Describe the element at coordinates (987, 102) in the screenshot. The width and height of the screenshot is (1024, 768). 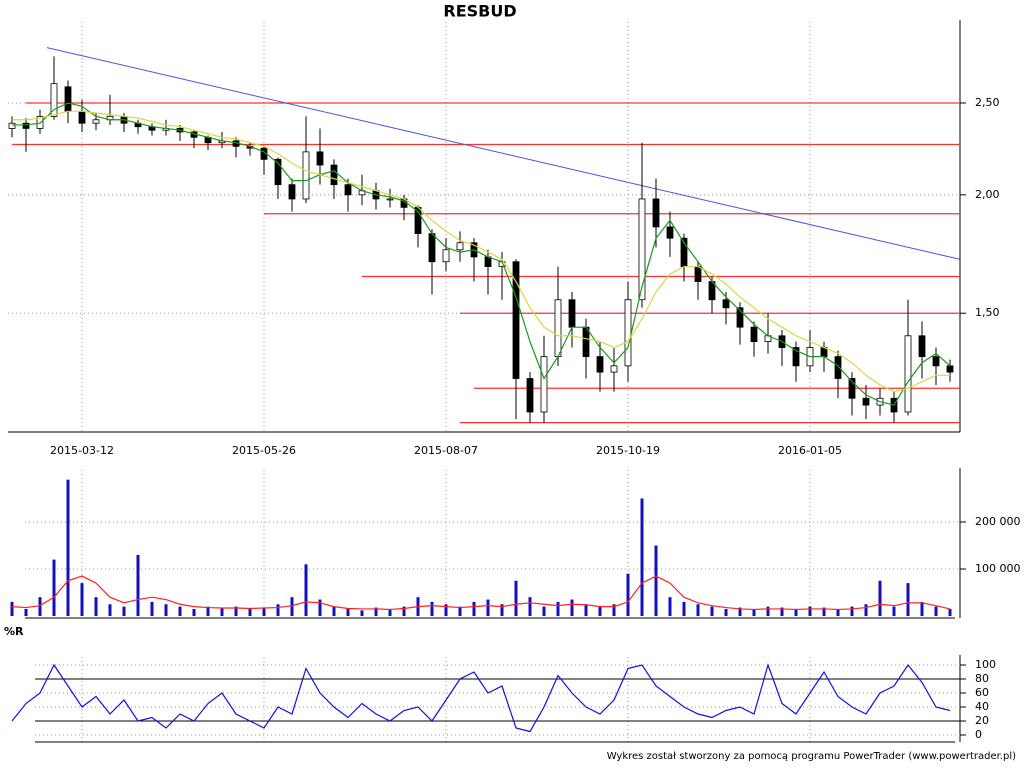
I see `y-tick-label: 2,50` at that location.